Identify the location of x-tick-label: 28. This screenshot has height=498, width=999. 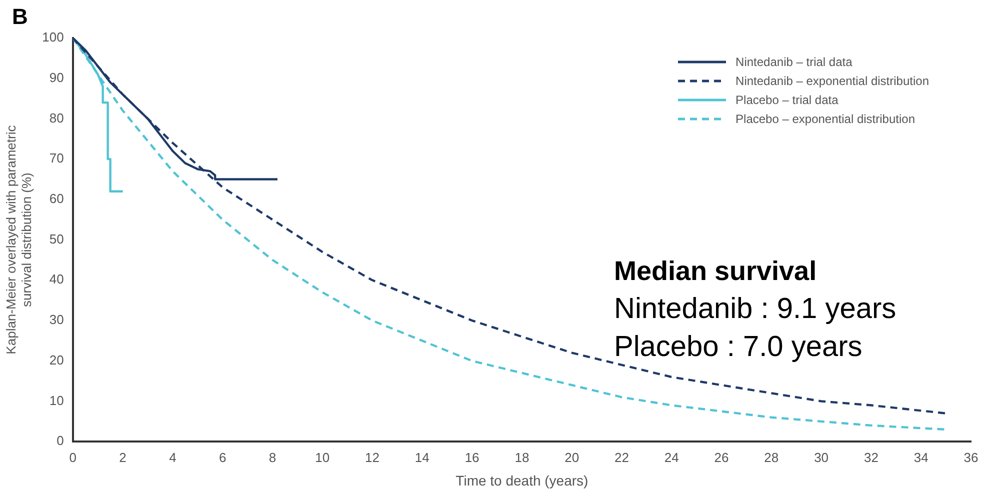
(771, 457).